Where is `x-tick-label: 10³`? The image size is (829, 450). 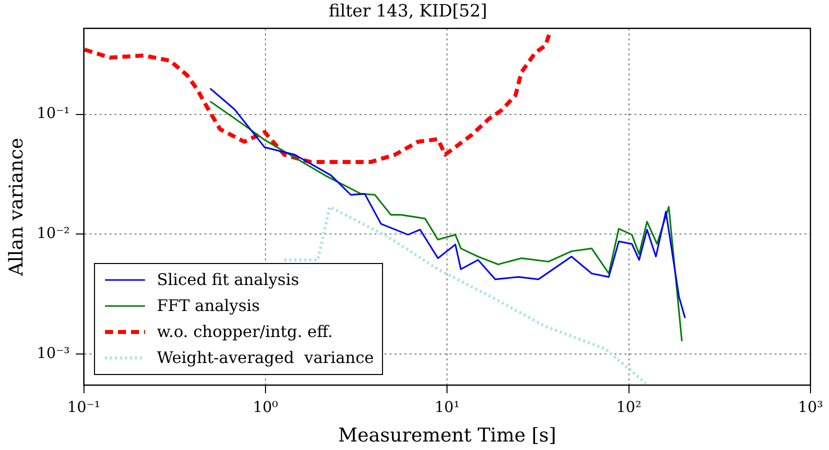 x-tick-label: 10³ is located at coordinates (811, 407).